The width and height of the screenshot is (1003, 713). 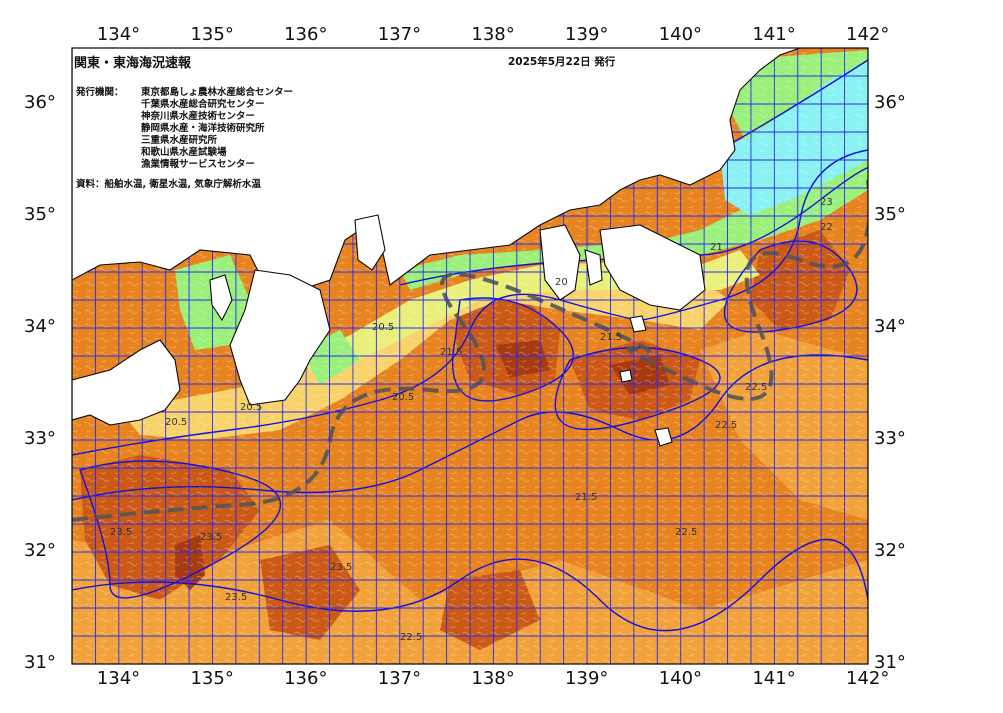 I want to click on lat-label-left: 32°, so click(x=40, y=550).